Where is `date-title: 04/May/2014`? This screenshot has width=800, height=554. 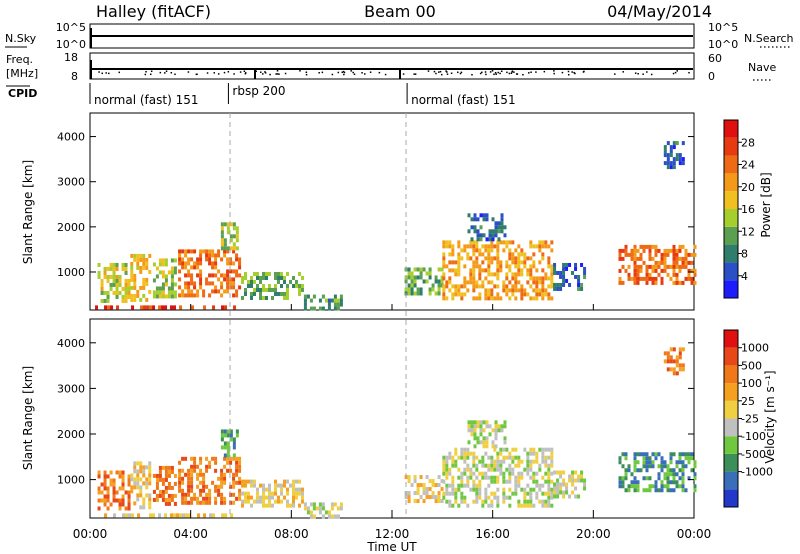 date-title: 04/May/2014 is located at coordinates (659, 11).